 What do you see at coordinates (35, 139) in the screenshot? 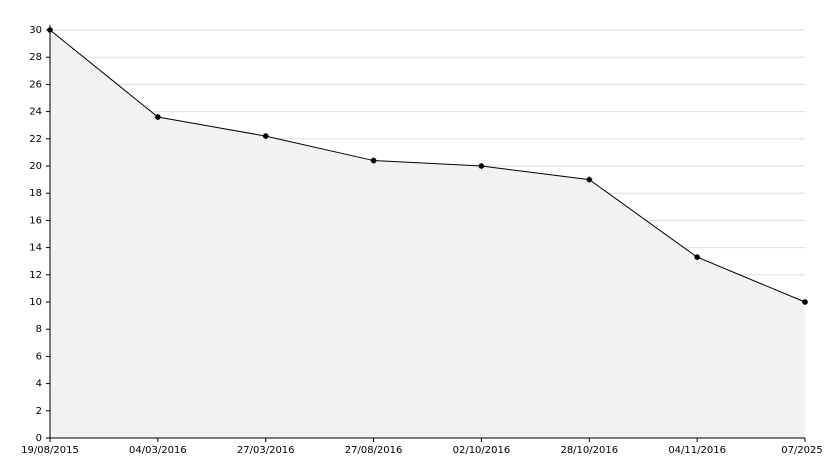
I see `y-tick-label: 22` at bounding box center [35, 139].